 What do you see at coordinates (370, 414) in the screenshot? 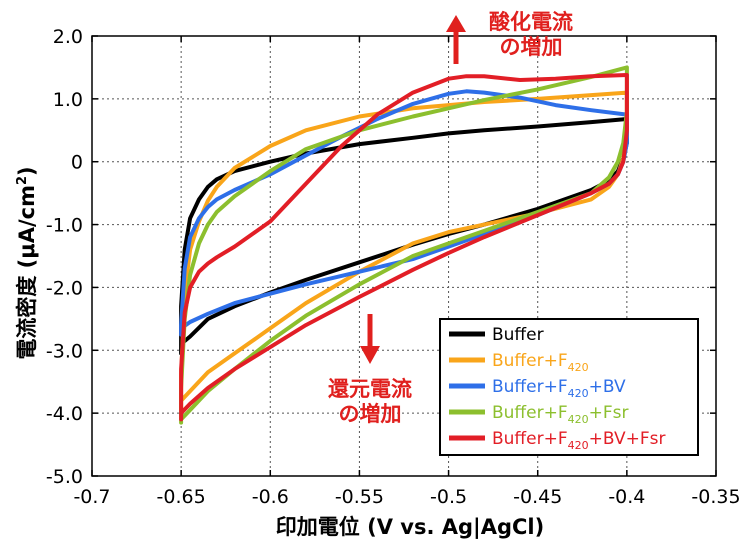
I see `reduction-label-line2: の増加` at bounding box center [370, 414].